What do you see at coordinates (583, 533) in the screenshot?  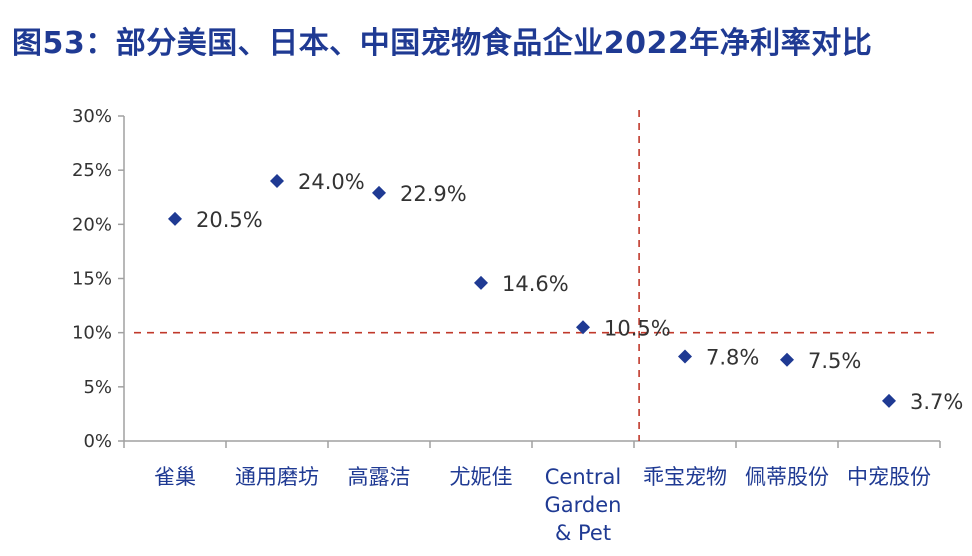 I see `x-category-label: & Pet` at bounding box center [583, 533].